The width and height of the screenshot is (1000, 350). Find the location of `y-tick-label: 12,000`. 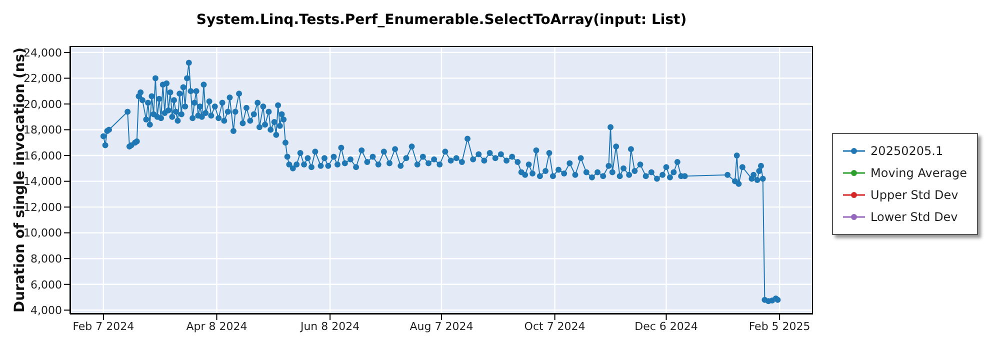

y-tick-label: 12,000 is located at coordinates (43, 207).